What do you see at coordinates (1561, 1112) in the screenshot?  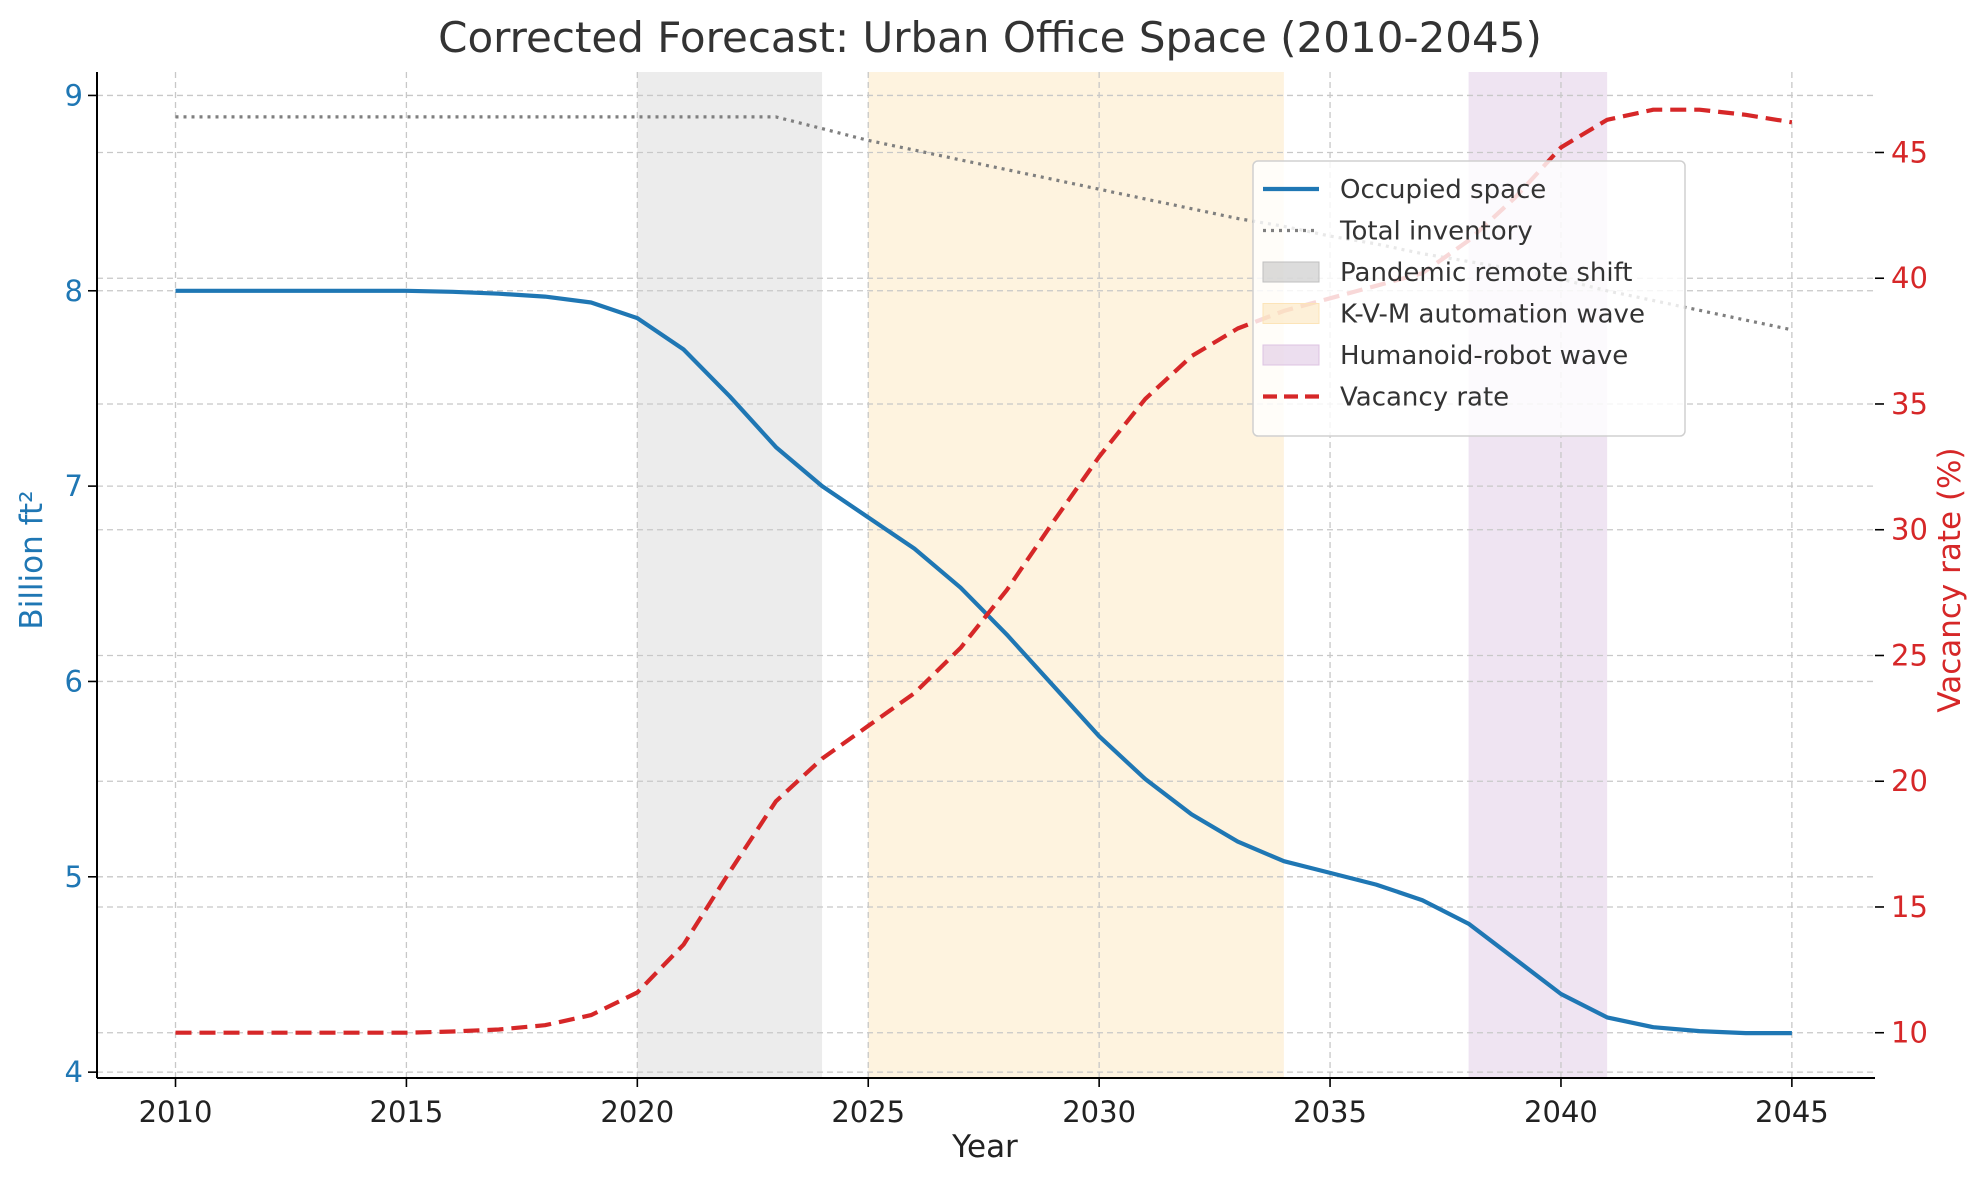 I see `x-tick-label-2040: 2040` at bounding box center [1561, 1112].